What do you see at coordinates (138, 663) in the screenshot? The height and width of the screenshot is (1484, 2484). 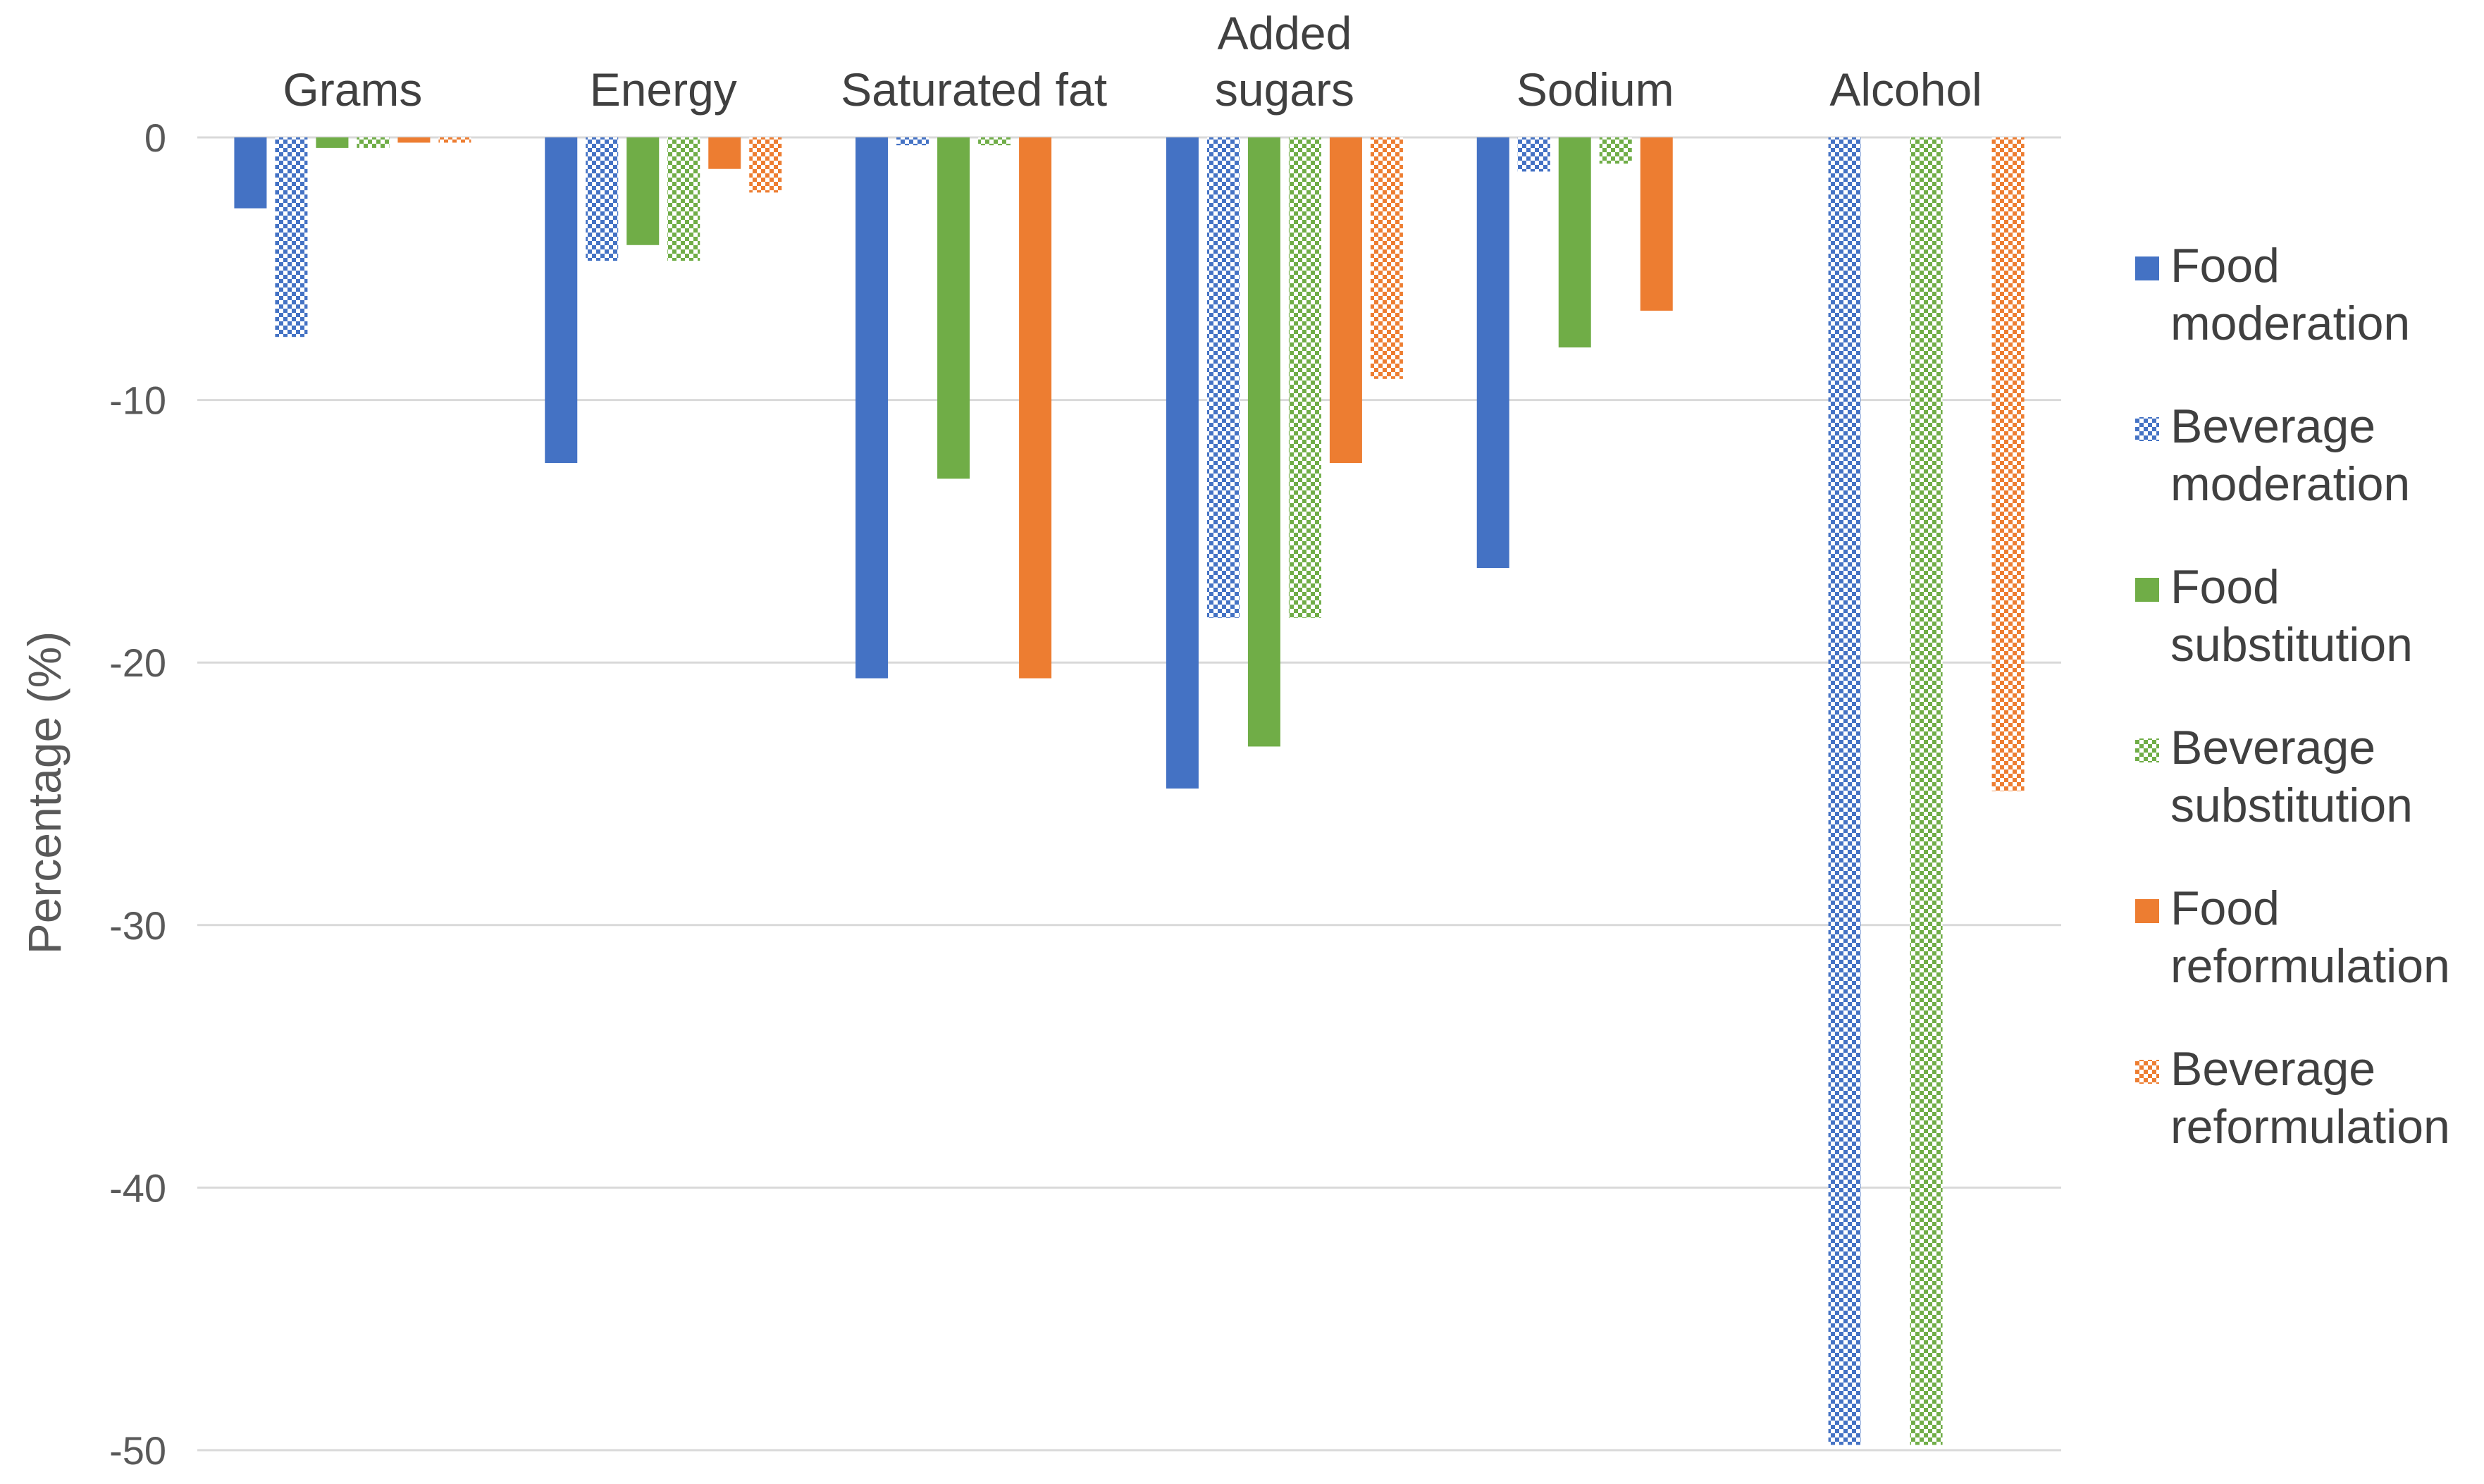 I see `y-tick-label: -20` at bounding box center [138, 663].